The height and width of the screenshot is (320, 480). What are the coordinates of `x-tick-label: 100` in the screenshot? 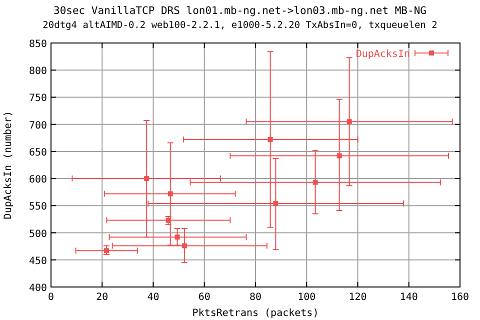 It's located at (307, 297).